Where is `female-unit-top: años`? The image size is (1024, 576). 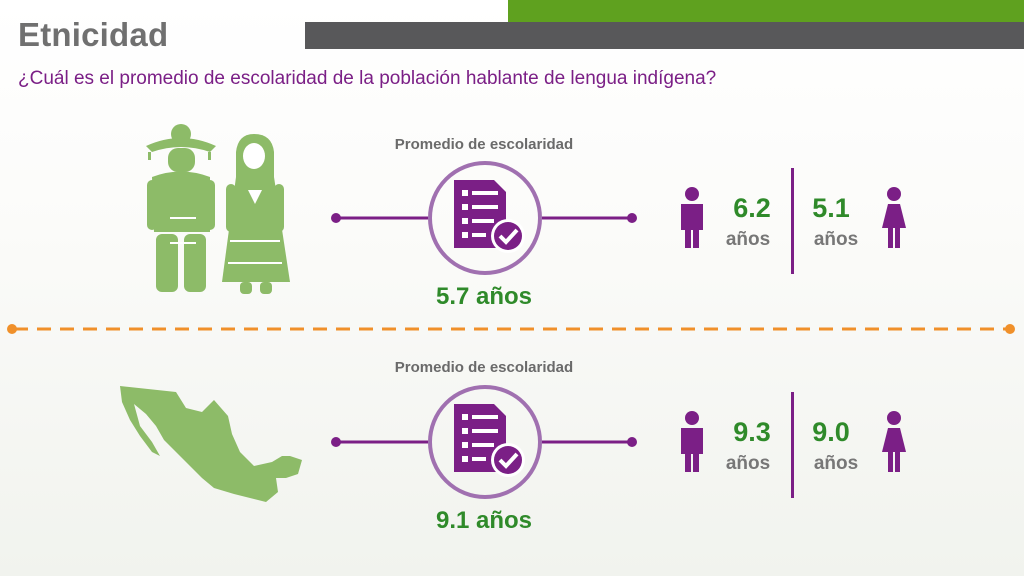 female-unit-top: años is located at coordinates (836, 239).